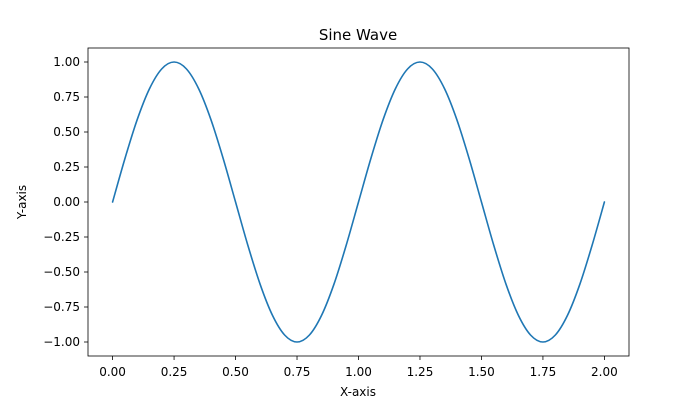  Describe the element at coordinates (61, 307) in the screenshot. I see `y-tick-label: −0.75` at that location.